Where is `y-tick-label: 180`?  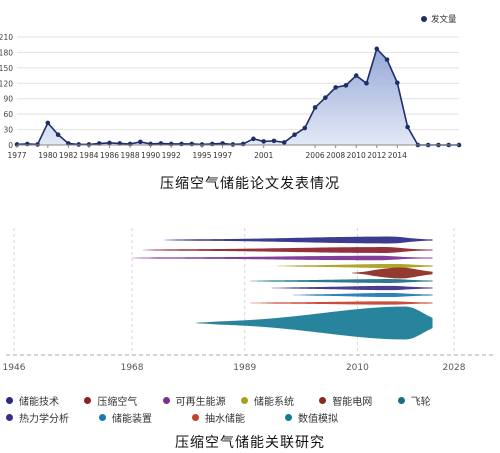 y-tick-label: 180 is located at coordinates (6, 52).